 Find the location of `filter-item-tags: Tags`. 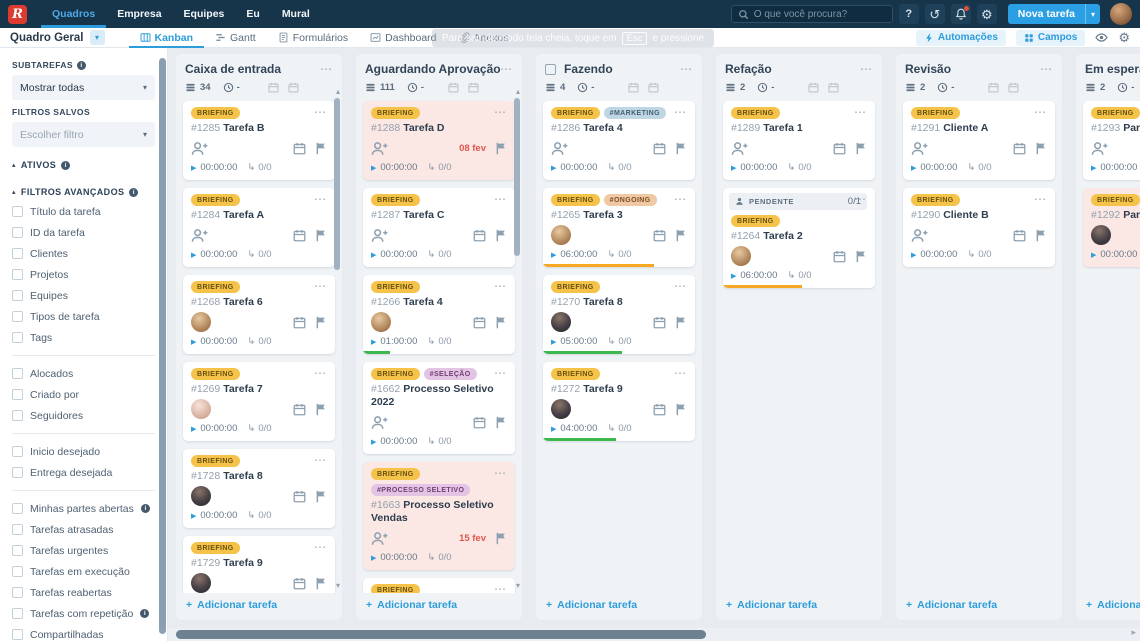

filter-item-tags: Tags is located at coordinates (83, 337).